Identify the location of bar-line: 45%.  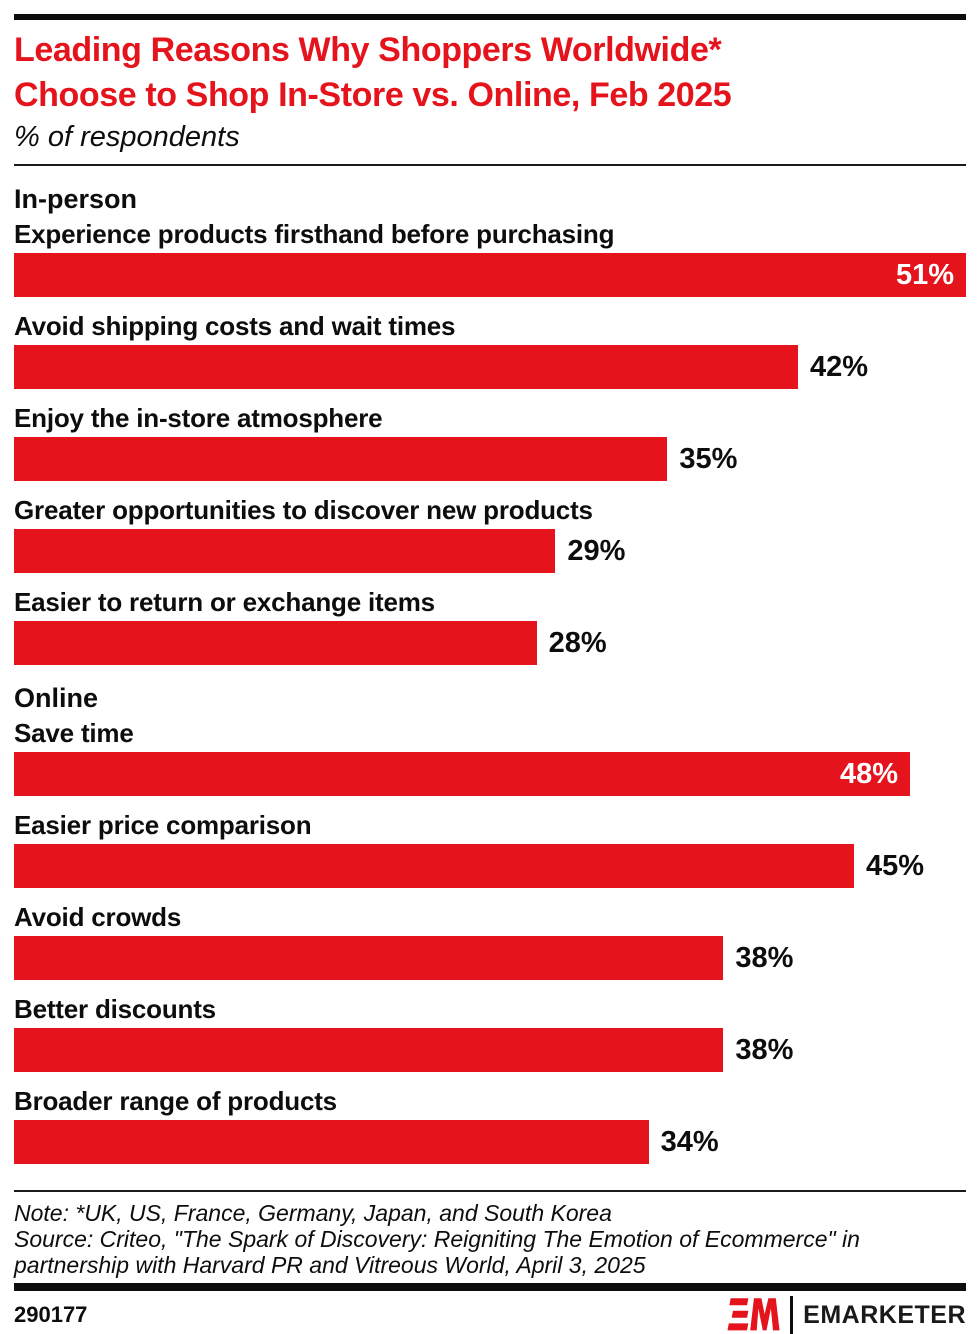
(490, 866).